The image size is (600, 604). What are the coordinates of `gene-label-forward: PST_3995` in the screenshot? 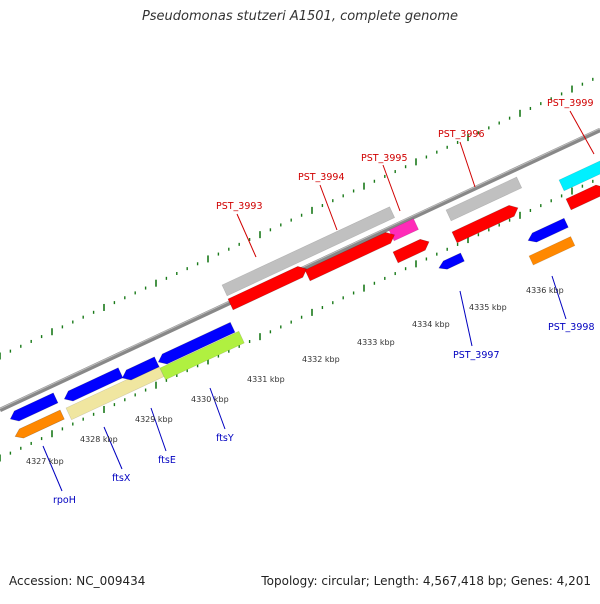 It's located at (384, 158).